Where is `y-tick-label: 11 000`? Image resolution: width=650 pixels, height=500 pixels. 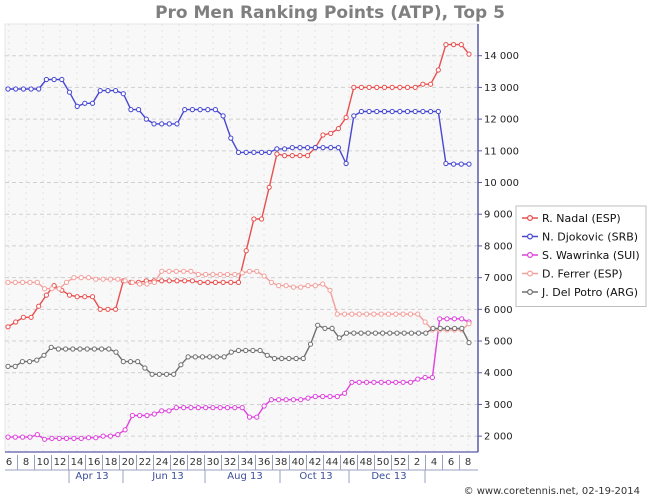 y-tick-label: 11 000 is located at coordinates (501, 151).